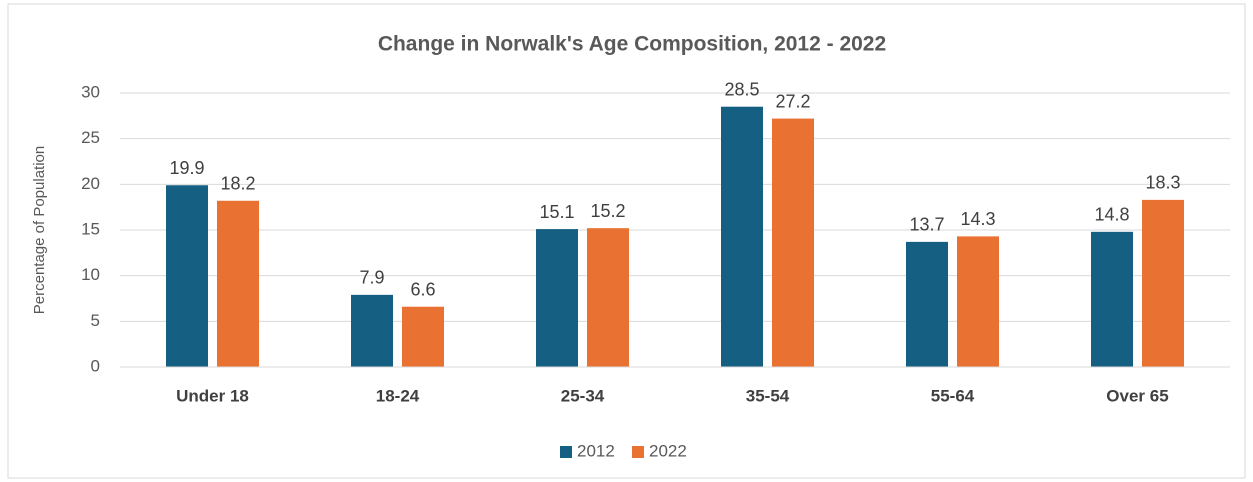 The width and height of the screenshot is (1253, 482). What do you see at coordinates (1137, 395) in the screenshot?
I see `x-tick-label: Over 65` at bounding box center [1137, 395].